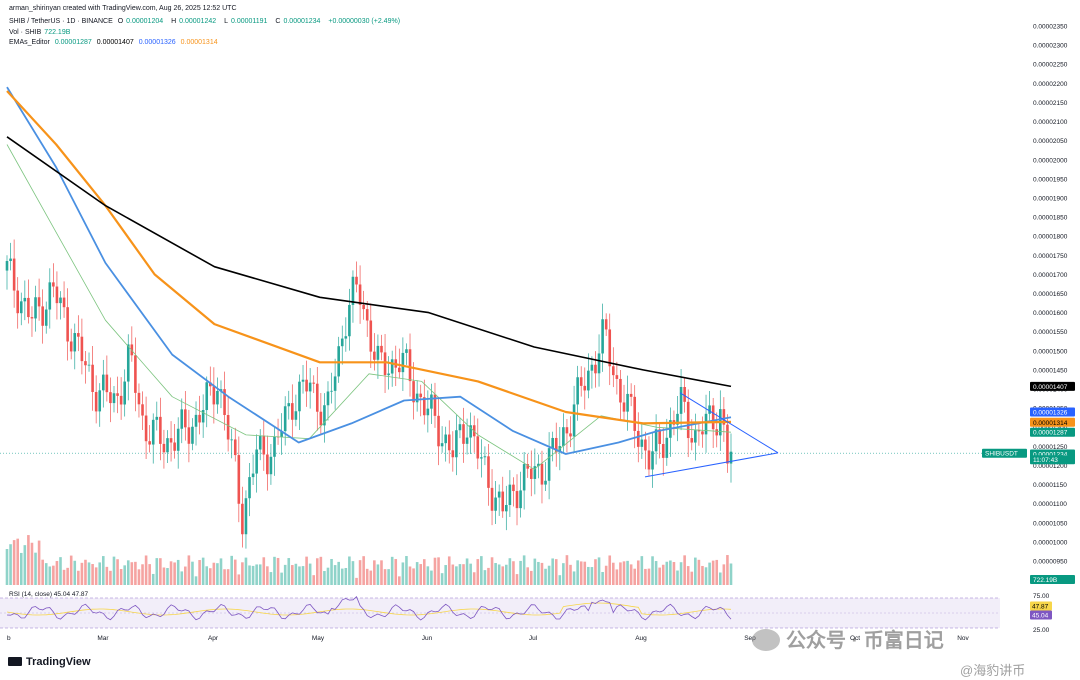  I want to click on y-tick-label: 0.00002000, so click(1050, 160).